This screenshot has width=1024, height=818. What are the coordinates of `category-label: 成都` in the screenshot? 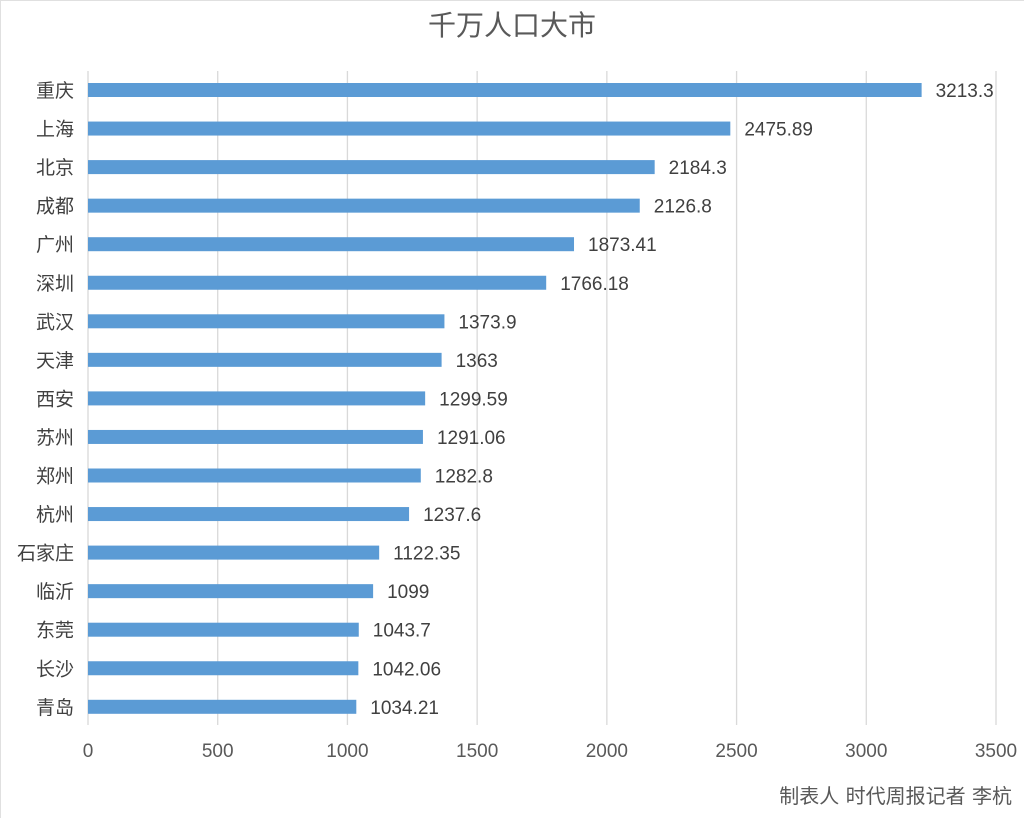 It's located at (55, 207).